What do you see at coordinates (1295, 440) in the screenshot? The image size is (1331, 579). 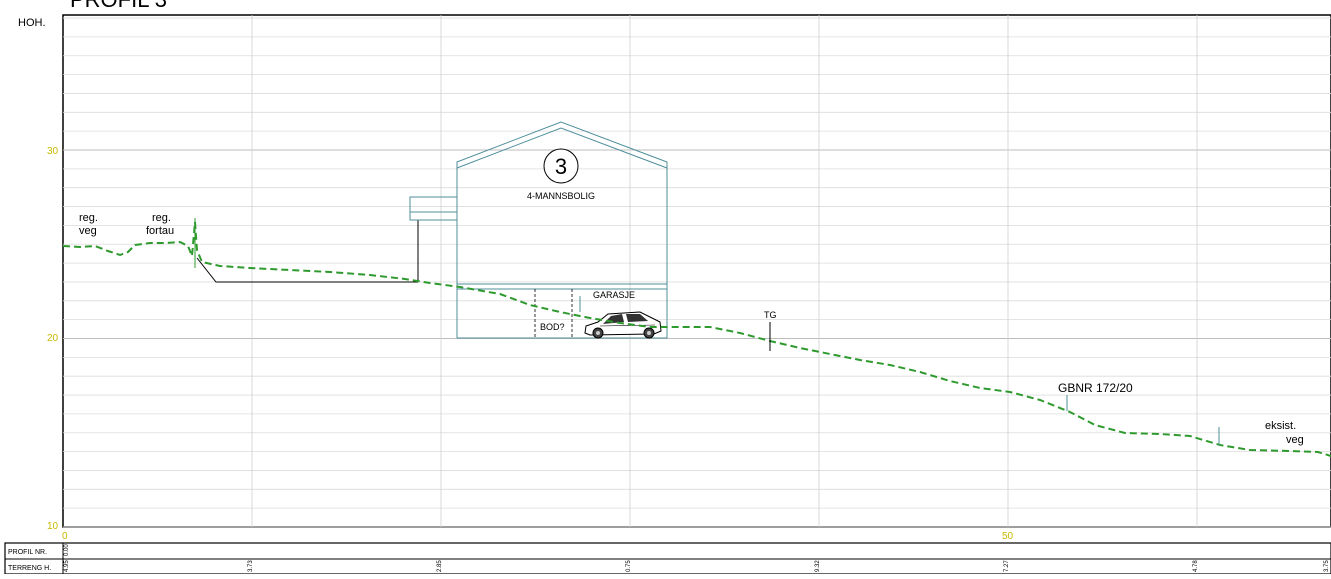 I see `eksist-veg-label-line2: veg` at bounding box center [1295, 440].